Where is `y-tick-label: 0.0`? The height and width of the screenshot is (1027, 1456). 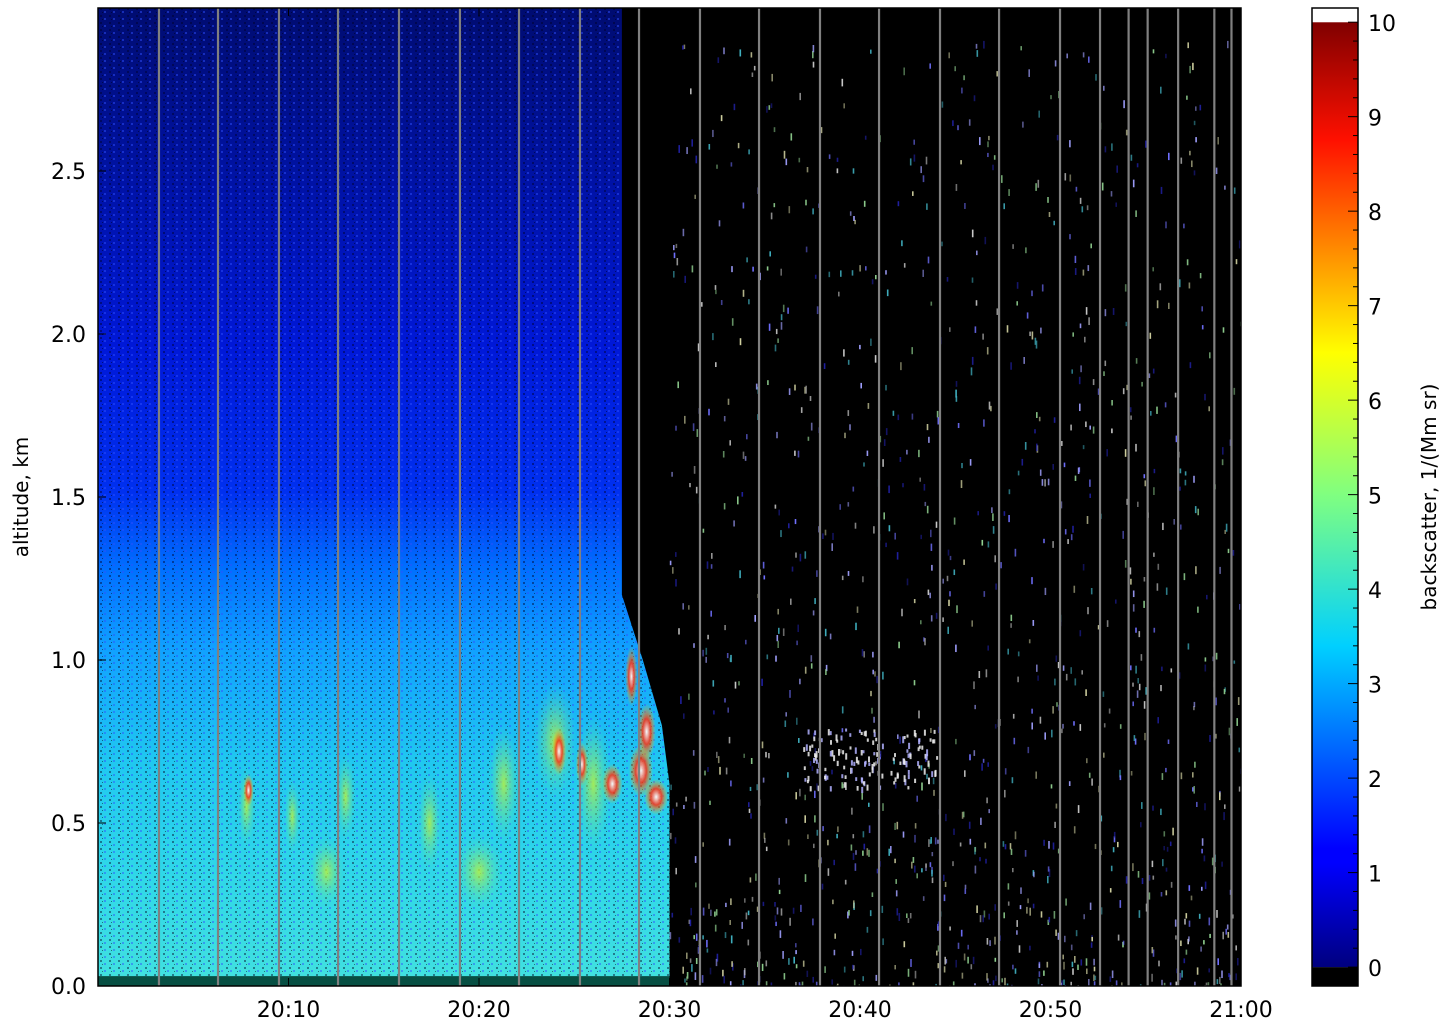 y-tick-label: 0.0 is located at coordinates (68, 987).